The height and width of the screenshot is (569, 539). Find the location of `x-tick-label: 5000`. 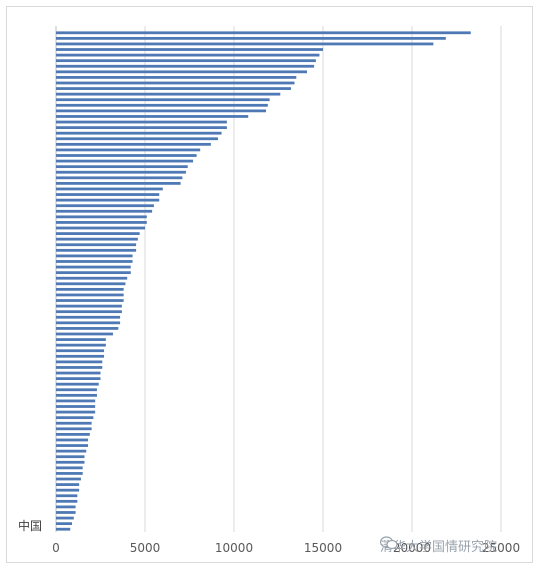

x-tick-label: 5000 is located at coordinates (145, 548).